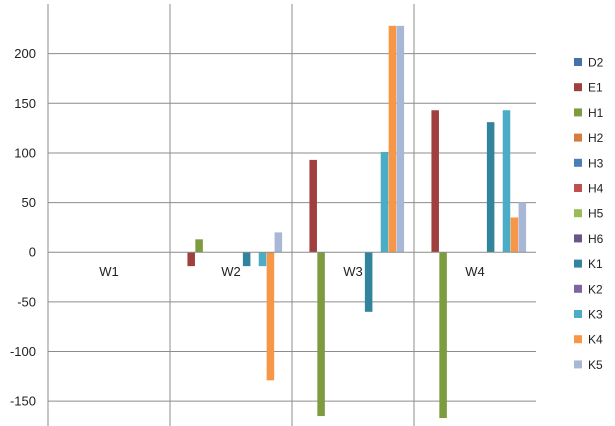  What do you see at coordinates (368, 282) in the screenshot?
I see `bar-k1-w3` at bounding box center [368, 282].